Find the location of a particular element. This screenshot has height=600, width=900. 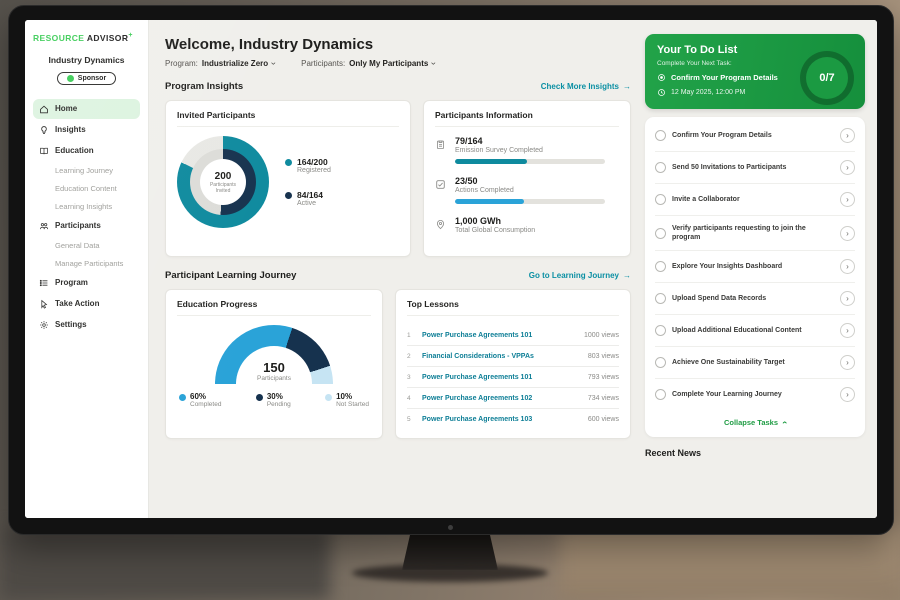

education-progress-card: Education Progress 150 Participants is located at coordinates (274, 364).